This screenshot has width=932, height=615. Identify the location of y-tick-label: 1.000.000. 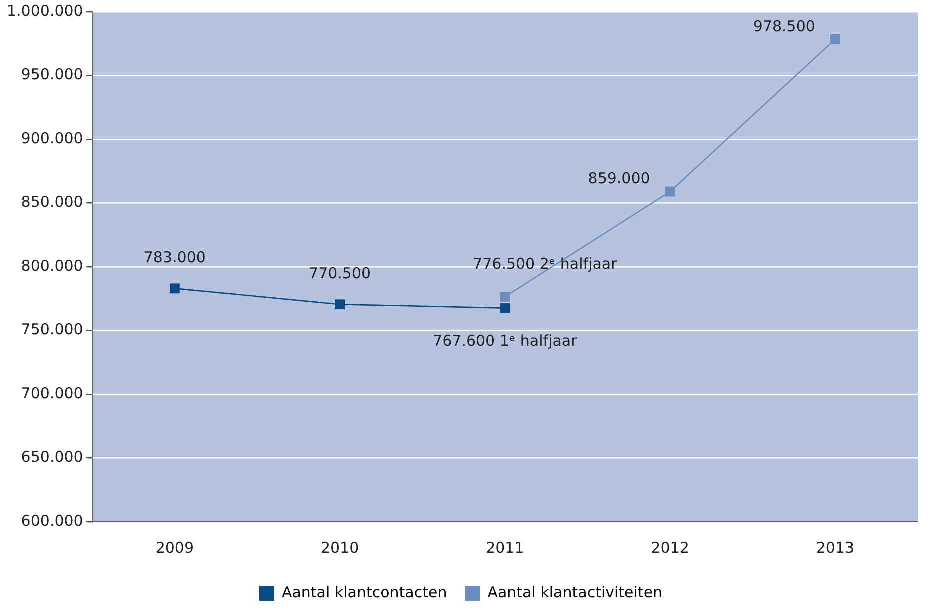
(45, 11).